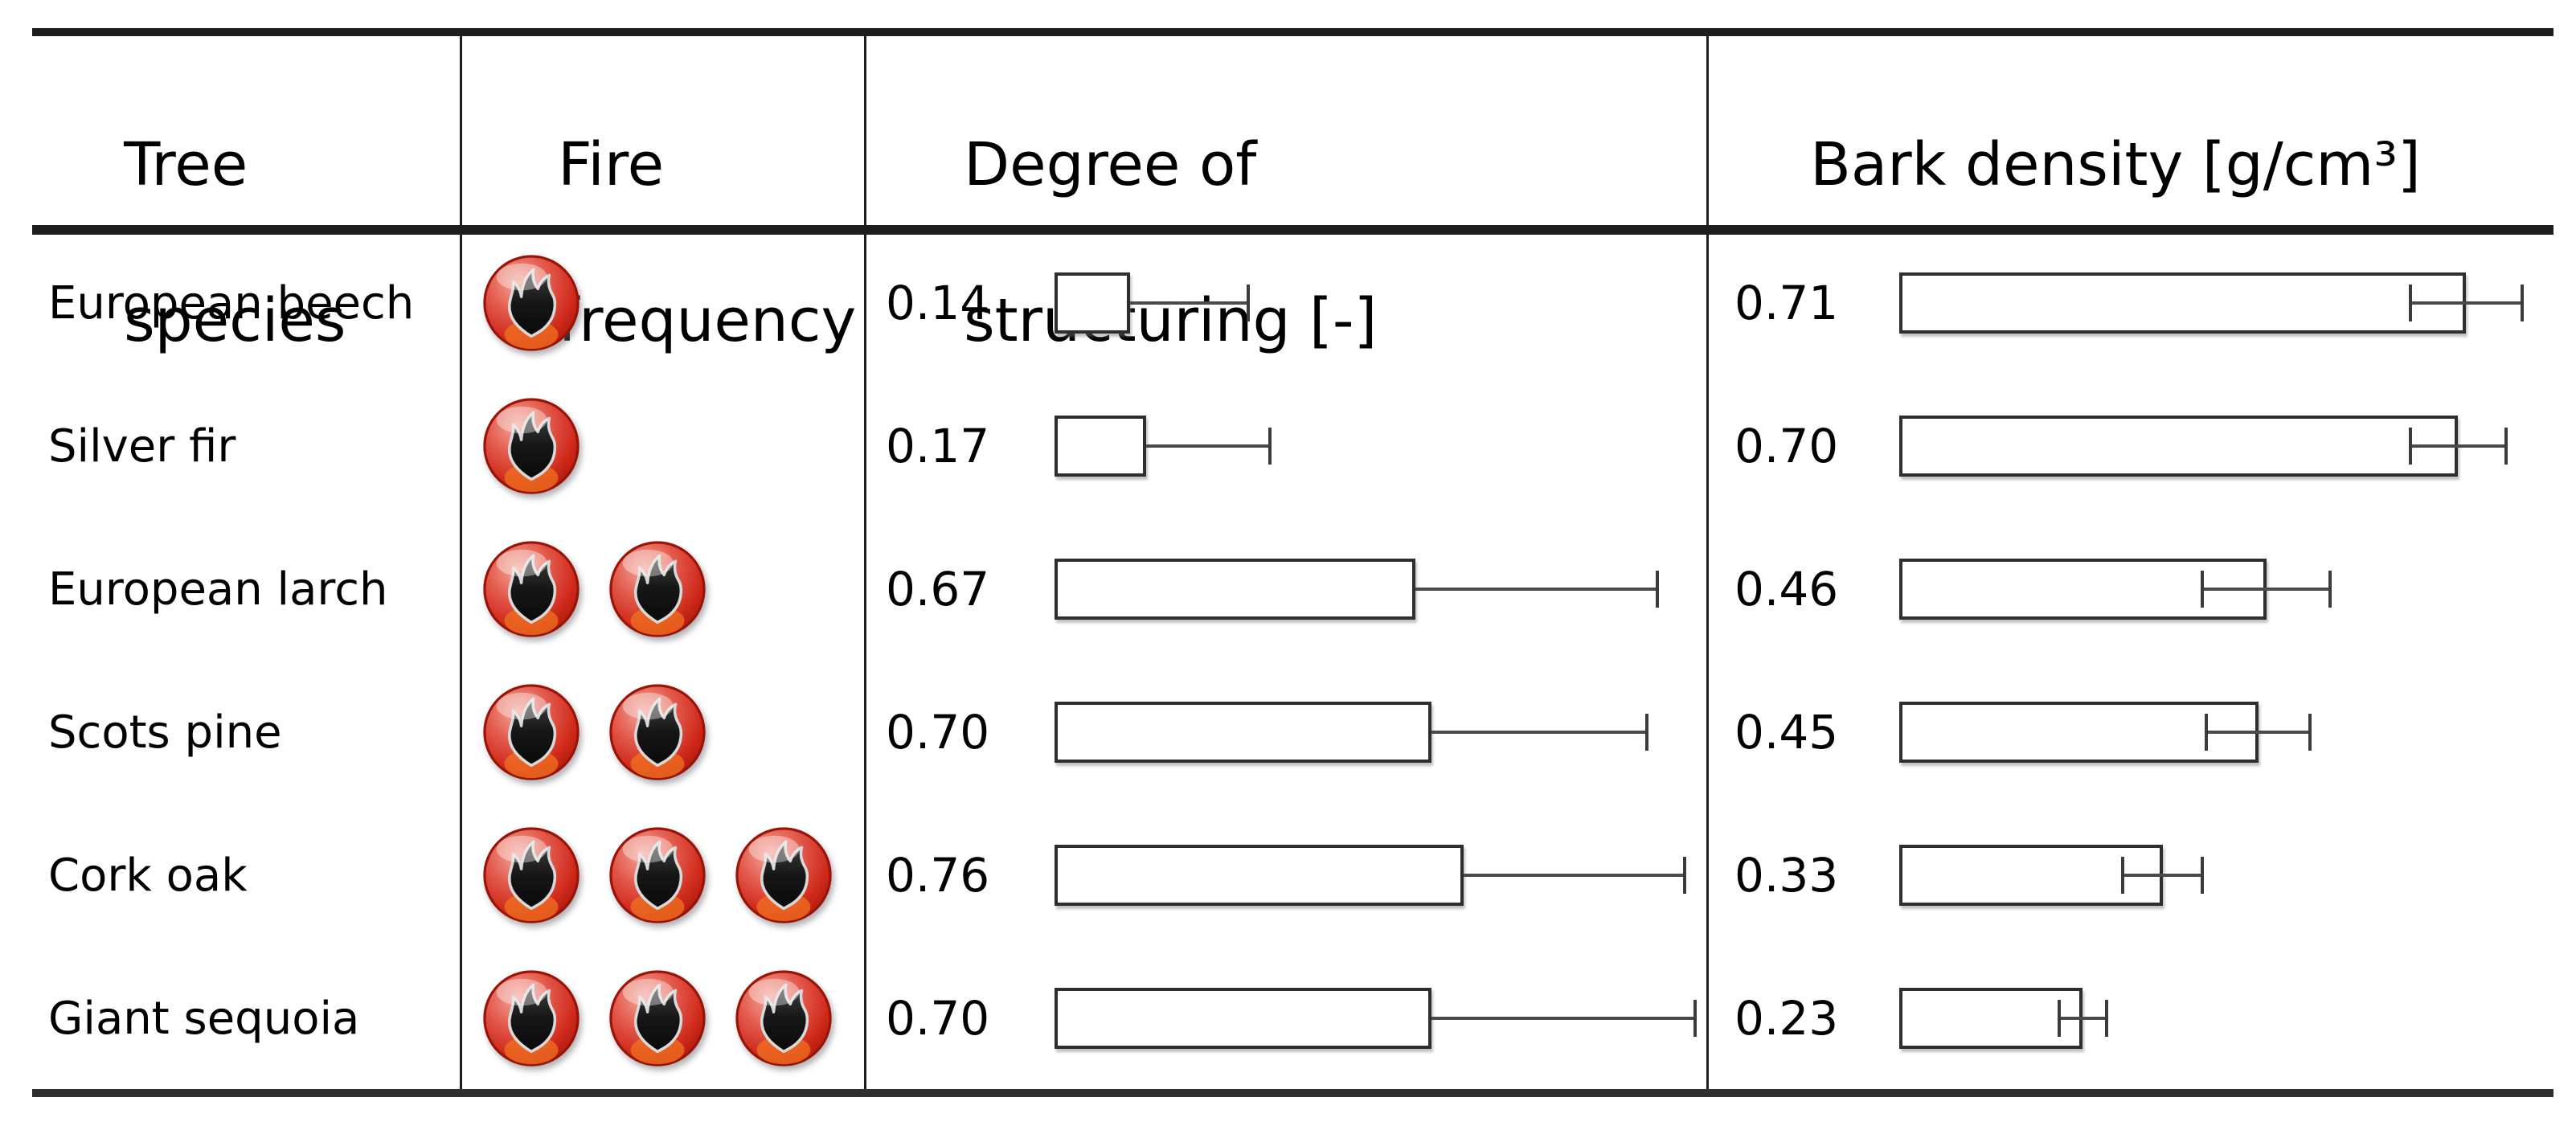 The width and height of the screenshot is (2576, 1122). What do you see at coordinates (1292, 32) in the screenshot?
I see `top-border-rule` at bounding box center [1292, 32].